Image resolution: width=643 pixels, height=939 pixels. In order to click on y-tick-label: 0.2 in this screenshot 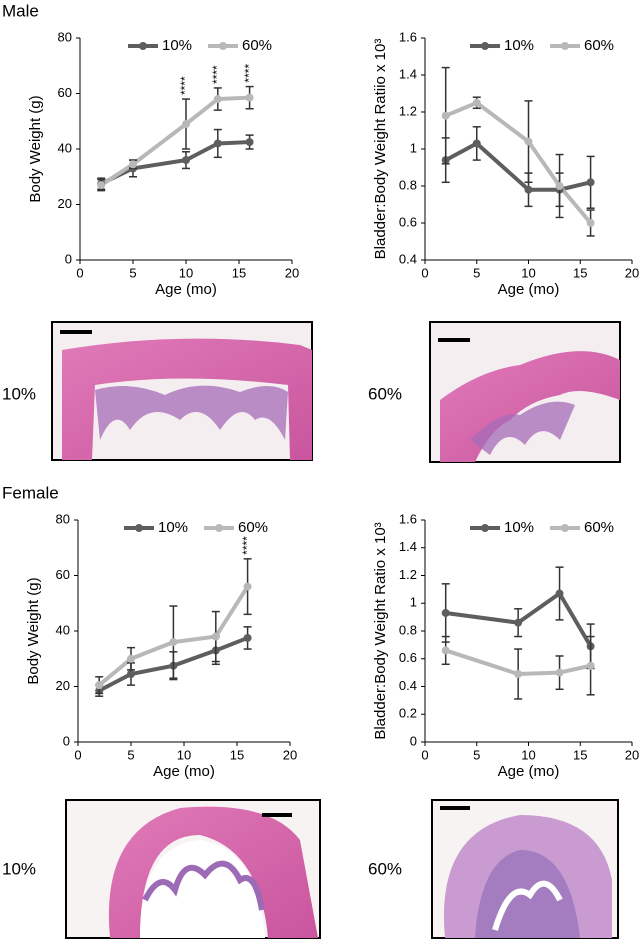, I will do `click(408, 713)`.